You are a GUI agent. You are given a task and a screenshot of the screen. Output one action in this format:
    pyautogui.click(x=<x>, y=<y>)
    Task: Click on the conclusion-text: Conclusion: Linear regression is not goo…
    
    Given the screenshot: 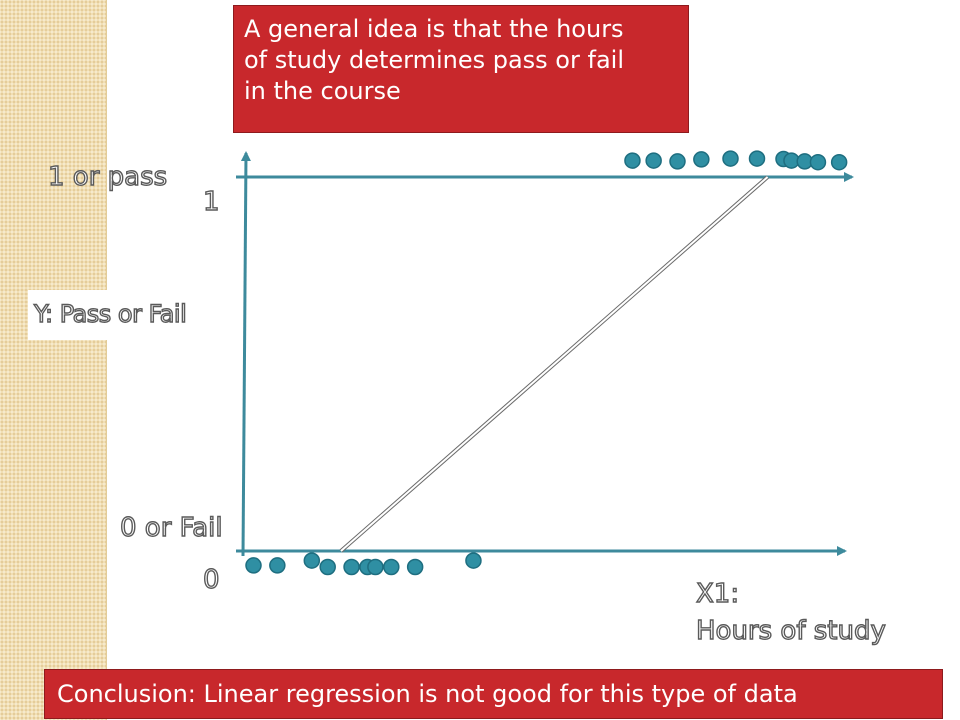 What is the action you would take?
    pyautogui.click(x=427, y=694)
    